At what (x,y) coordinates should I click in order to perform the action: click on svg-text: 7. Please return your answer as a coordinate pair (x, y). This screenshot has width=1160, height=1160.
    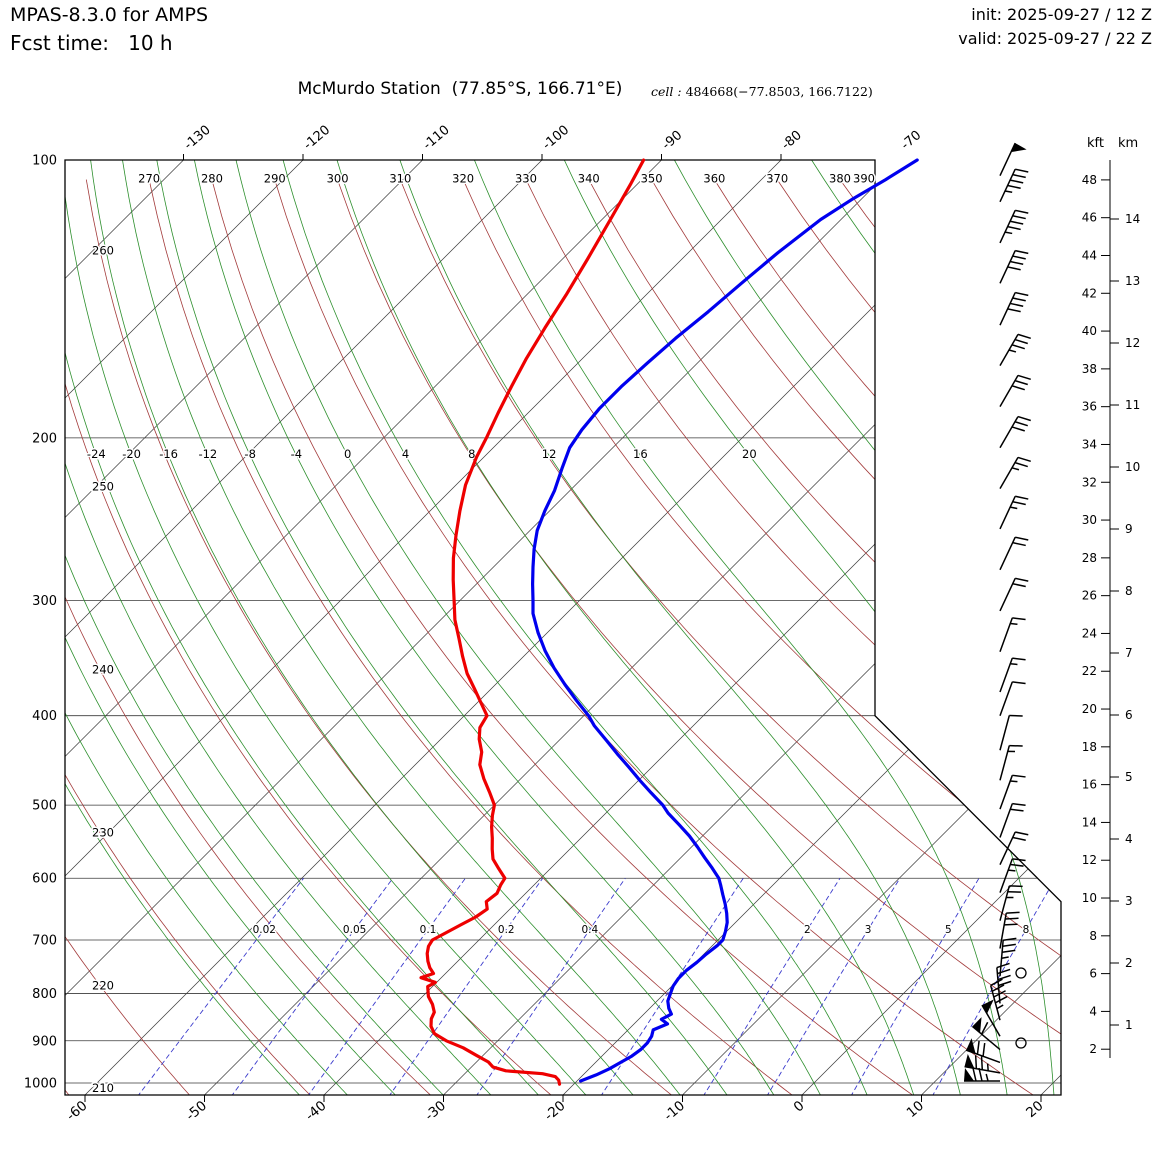
    Looking at the image, I should click on (1129, 653).